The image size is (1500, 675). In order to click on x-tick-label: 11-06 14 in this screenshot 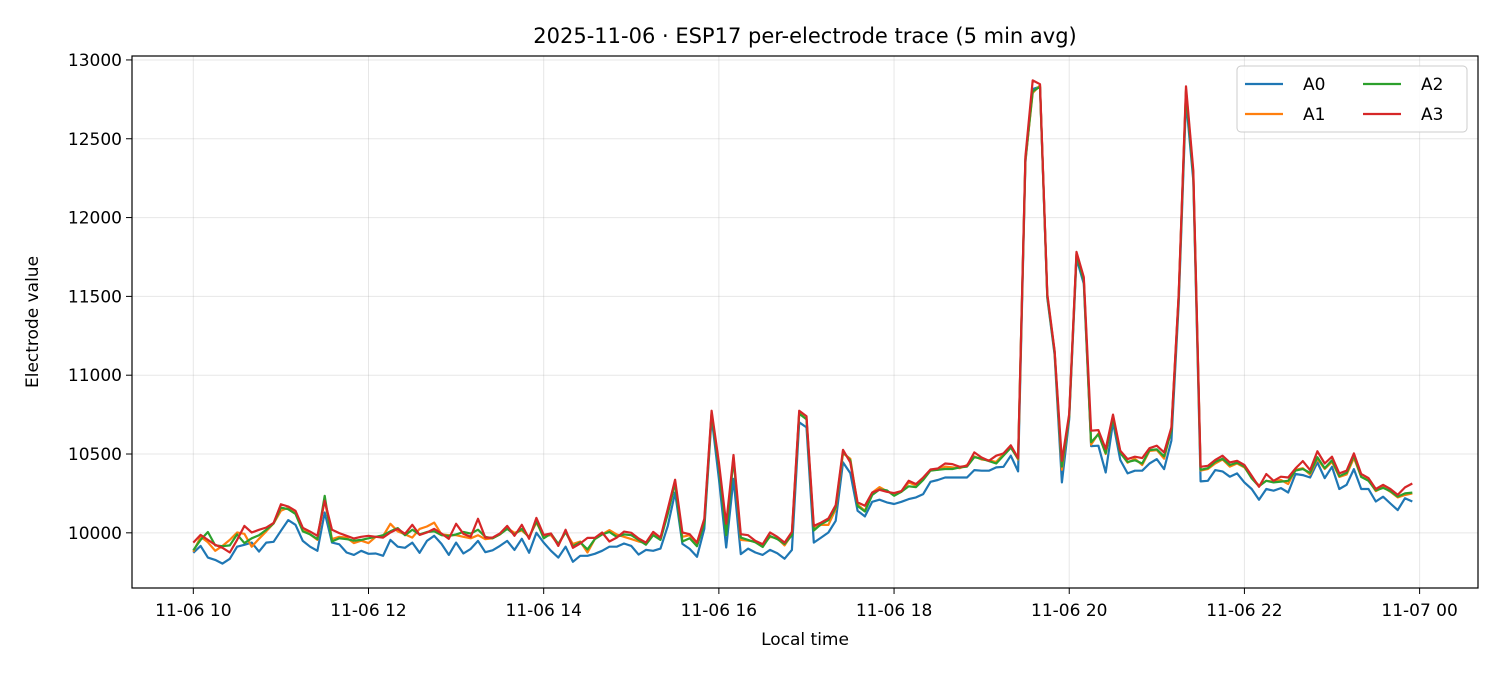, I will do `click(543, 611)`.